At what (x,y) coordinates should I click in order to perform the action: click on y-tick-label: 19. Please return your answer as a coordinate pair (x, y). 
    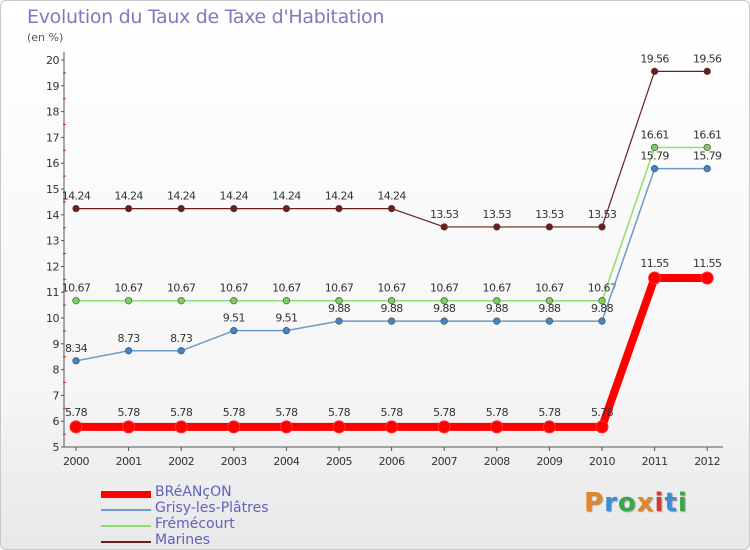
    Looking at the image, I should click on (52, 86).